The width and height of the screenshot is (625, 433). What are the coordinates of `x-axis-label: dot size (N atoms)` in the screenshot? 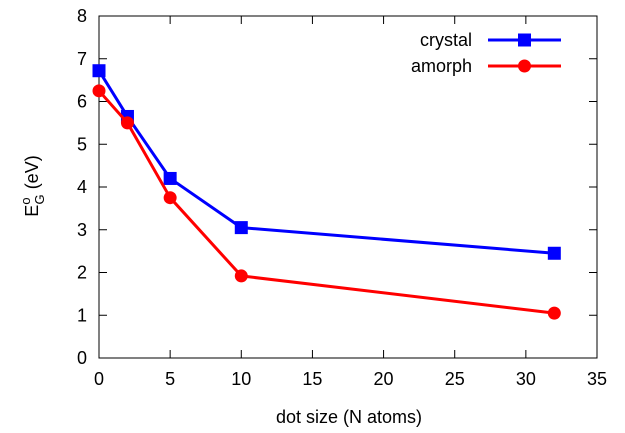 It's located at (349, 417).